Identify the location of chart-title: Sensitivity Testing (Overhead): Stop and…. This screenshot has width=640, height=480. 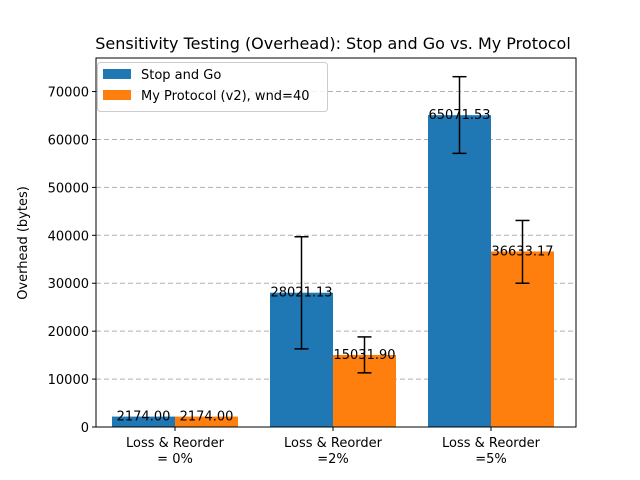
(333, 43).